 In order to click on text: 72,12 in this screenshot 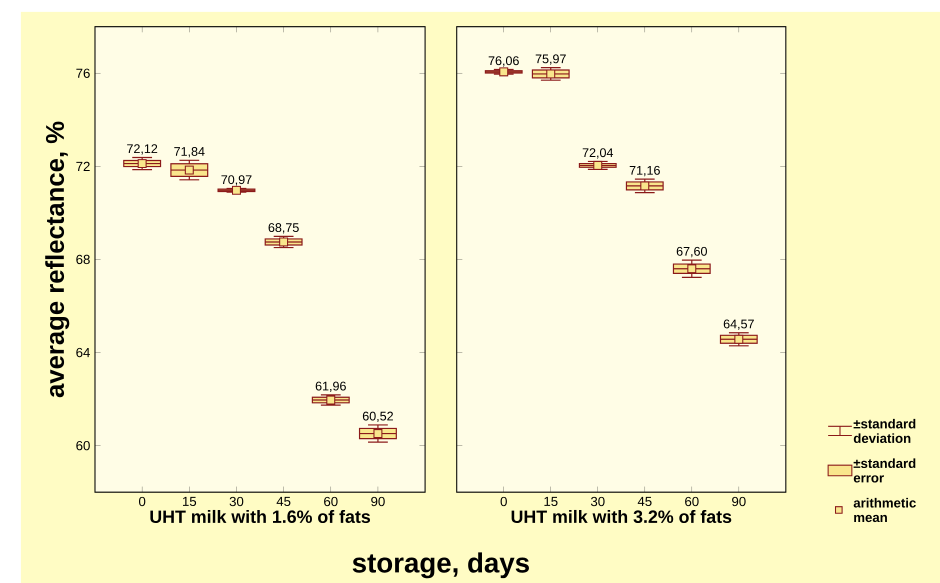, I will do `click(142, 149)`.